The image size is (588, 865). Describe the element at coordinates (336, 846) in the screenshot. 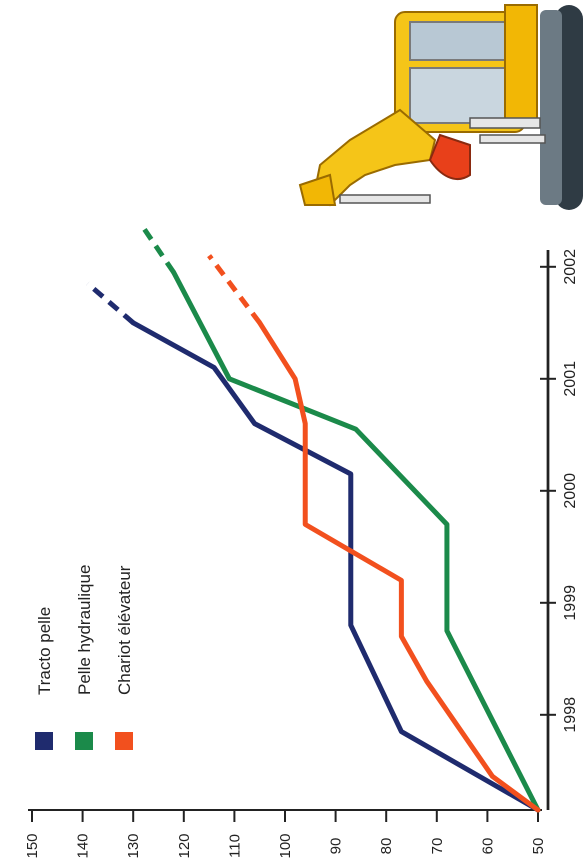

I see `value-tick-label: 90` at that location.